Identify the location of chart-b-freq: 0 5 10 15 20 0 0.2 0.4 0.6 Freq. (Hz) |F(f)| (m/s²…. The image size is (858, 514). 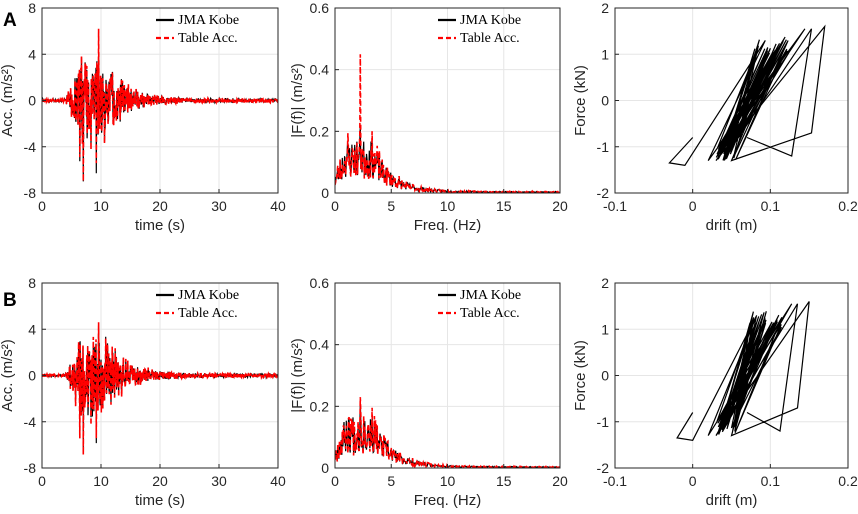
(428, 392).